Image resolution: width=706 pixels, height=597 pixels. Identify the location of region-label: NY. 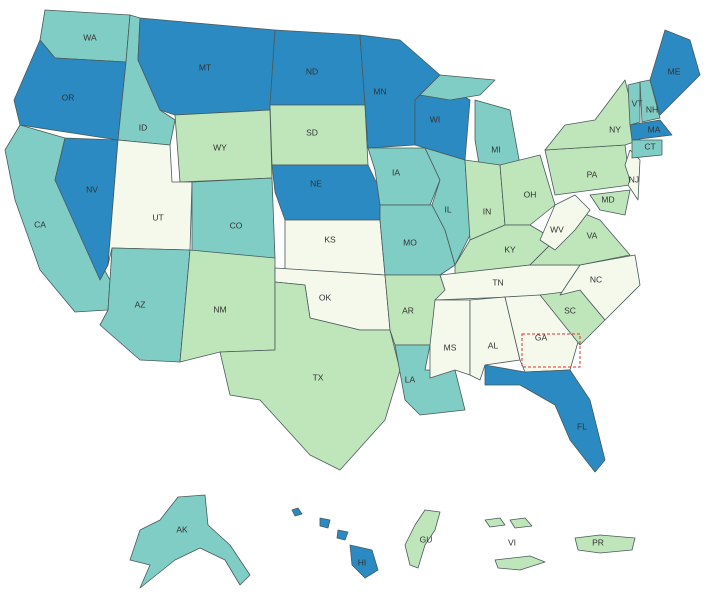
(615, 129).